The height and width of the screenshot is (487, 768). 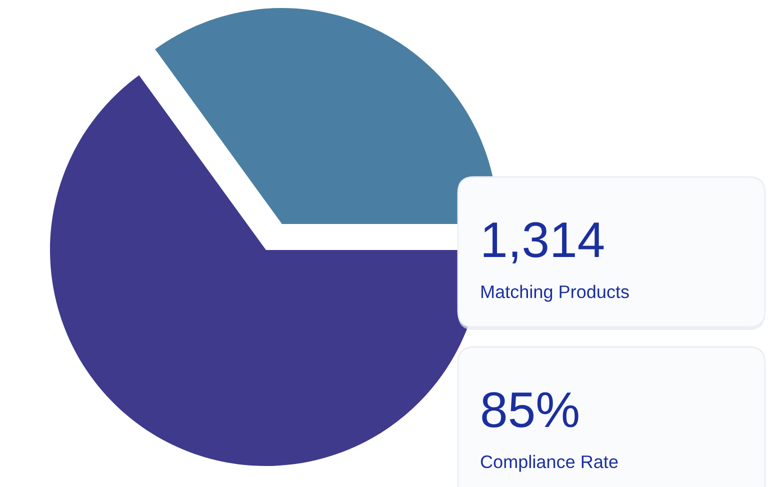 I want to click on text: 85%, so click(x=530, y=410).